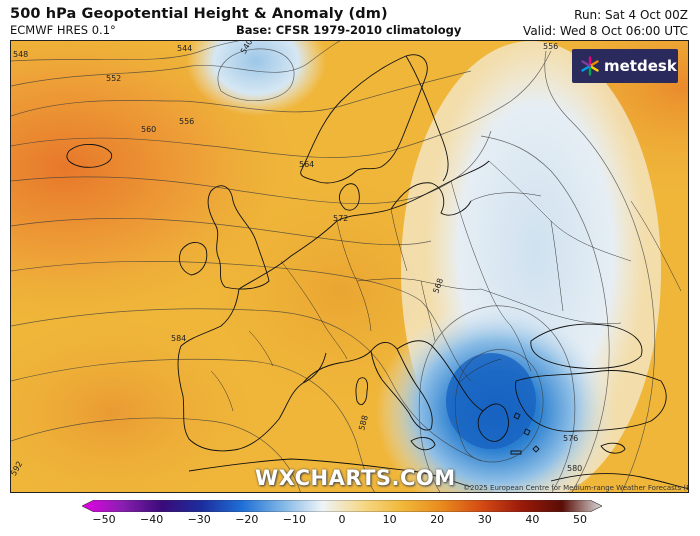 The image size is (700, 536). What do you see at coordinates (484, 519) in the screenshot?
I see `colorbar-tick-label: 30` at bounding box center [484, 519].